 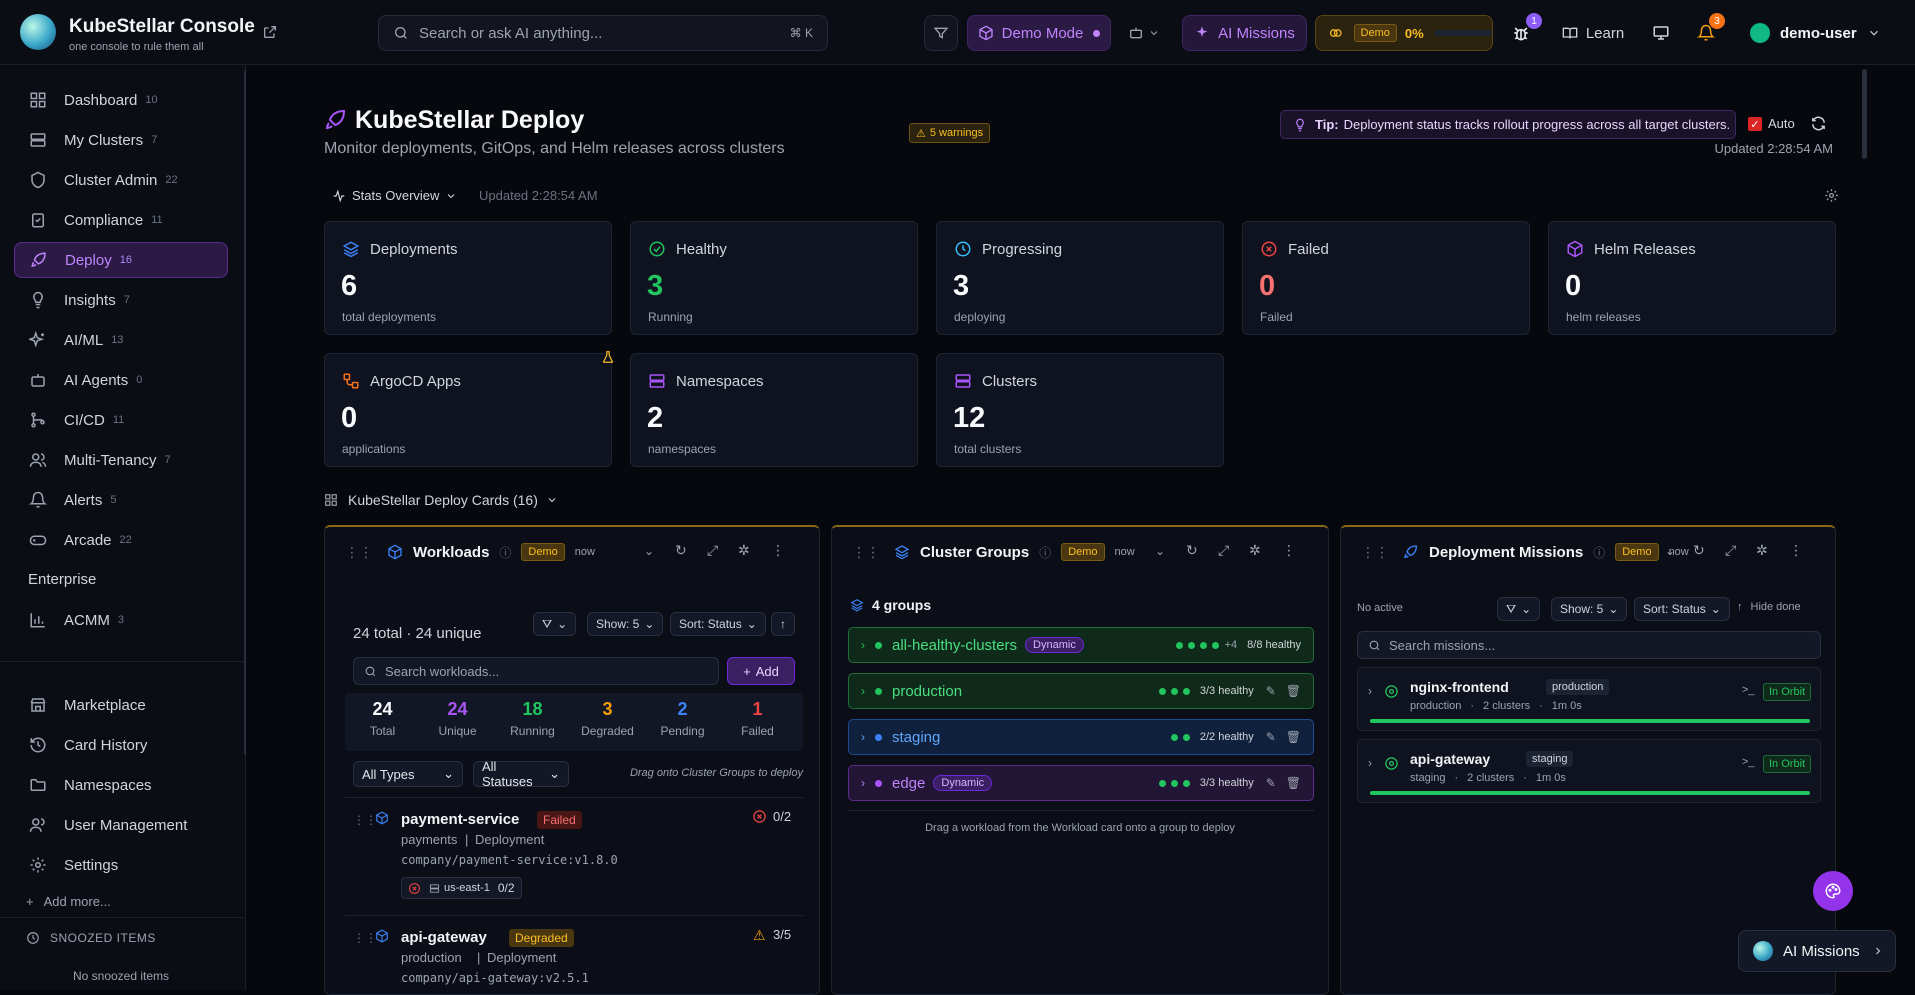 What do you see at coordinates (1682, 609) in the screenshot?
I see `mission-sort-select: Sort: Status ⌄` at bounding box center [1682, 609].